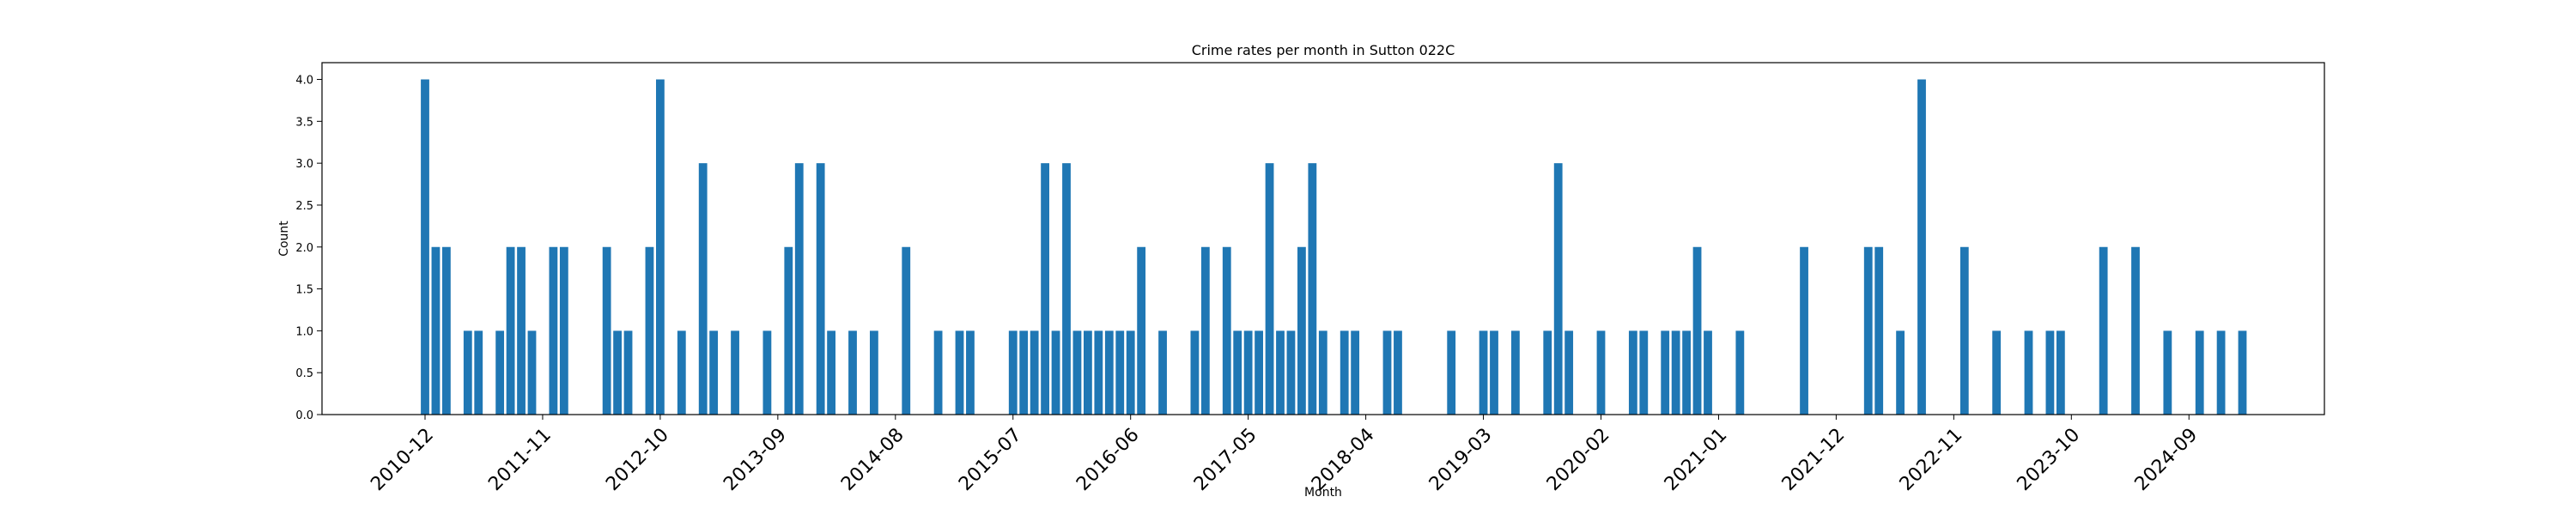  Describe the element at coordinates (304, 415) in the screenshot. I see `y-tick-label: 0.0` at that location.